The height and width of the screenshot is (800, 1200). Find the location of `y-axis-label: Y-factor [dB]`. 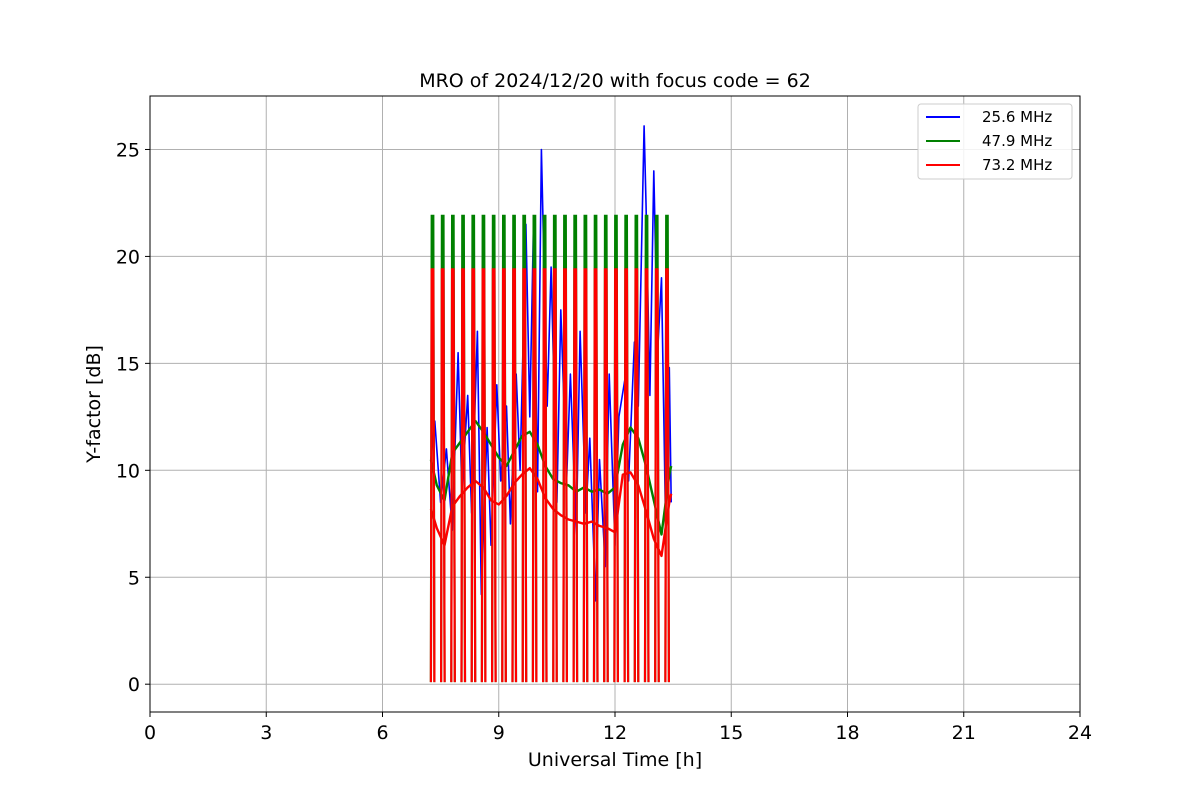

y-axis-label: Y-factor [dB] is located at coordinates (94, 404).